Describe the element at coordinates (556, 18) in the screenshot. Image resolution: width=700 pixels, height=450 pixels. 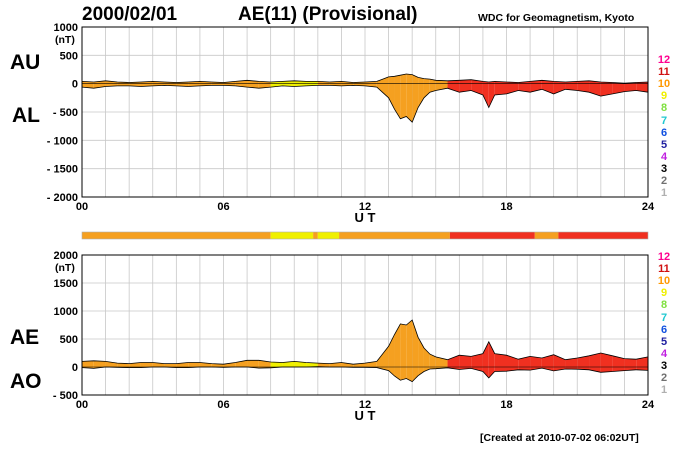
I see `source-label: WDC for Geomagnetism, Kyoto` at that location.